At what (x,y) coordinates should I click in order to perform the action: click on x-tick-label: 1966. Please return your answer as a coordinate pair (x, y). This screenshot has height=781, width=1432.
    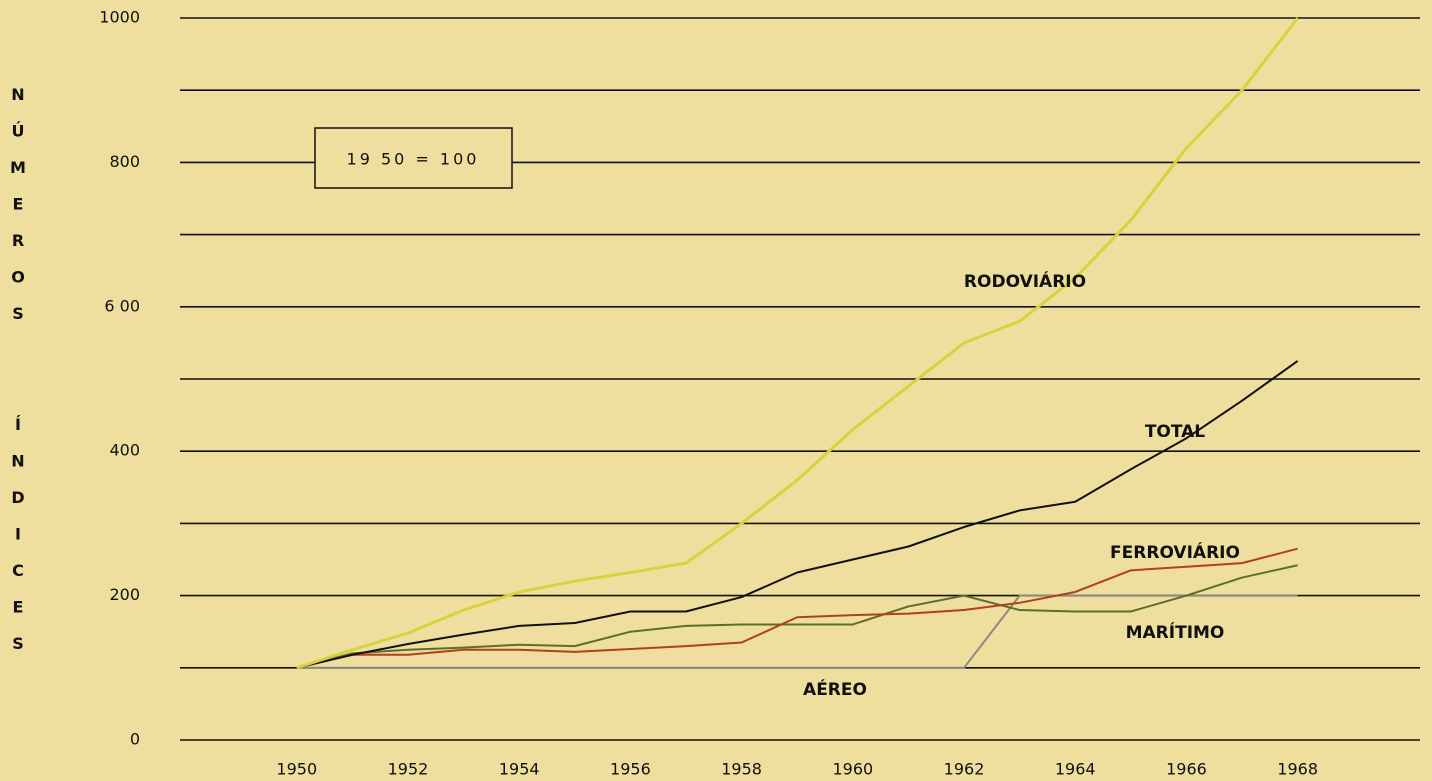
    Looking at the image, I should click on (1186, 769).